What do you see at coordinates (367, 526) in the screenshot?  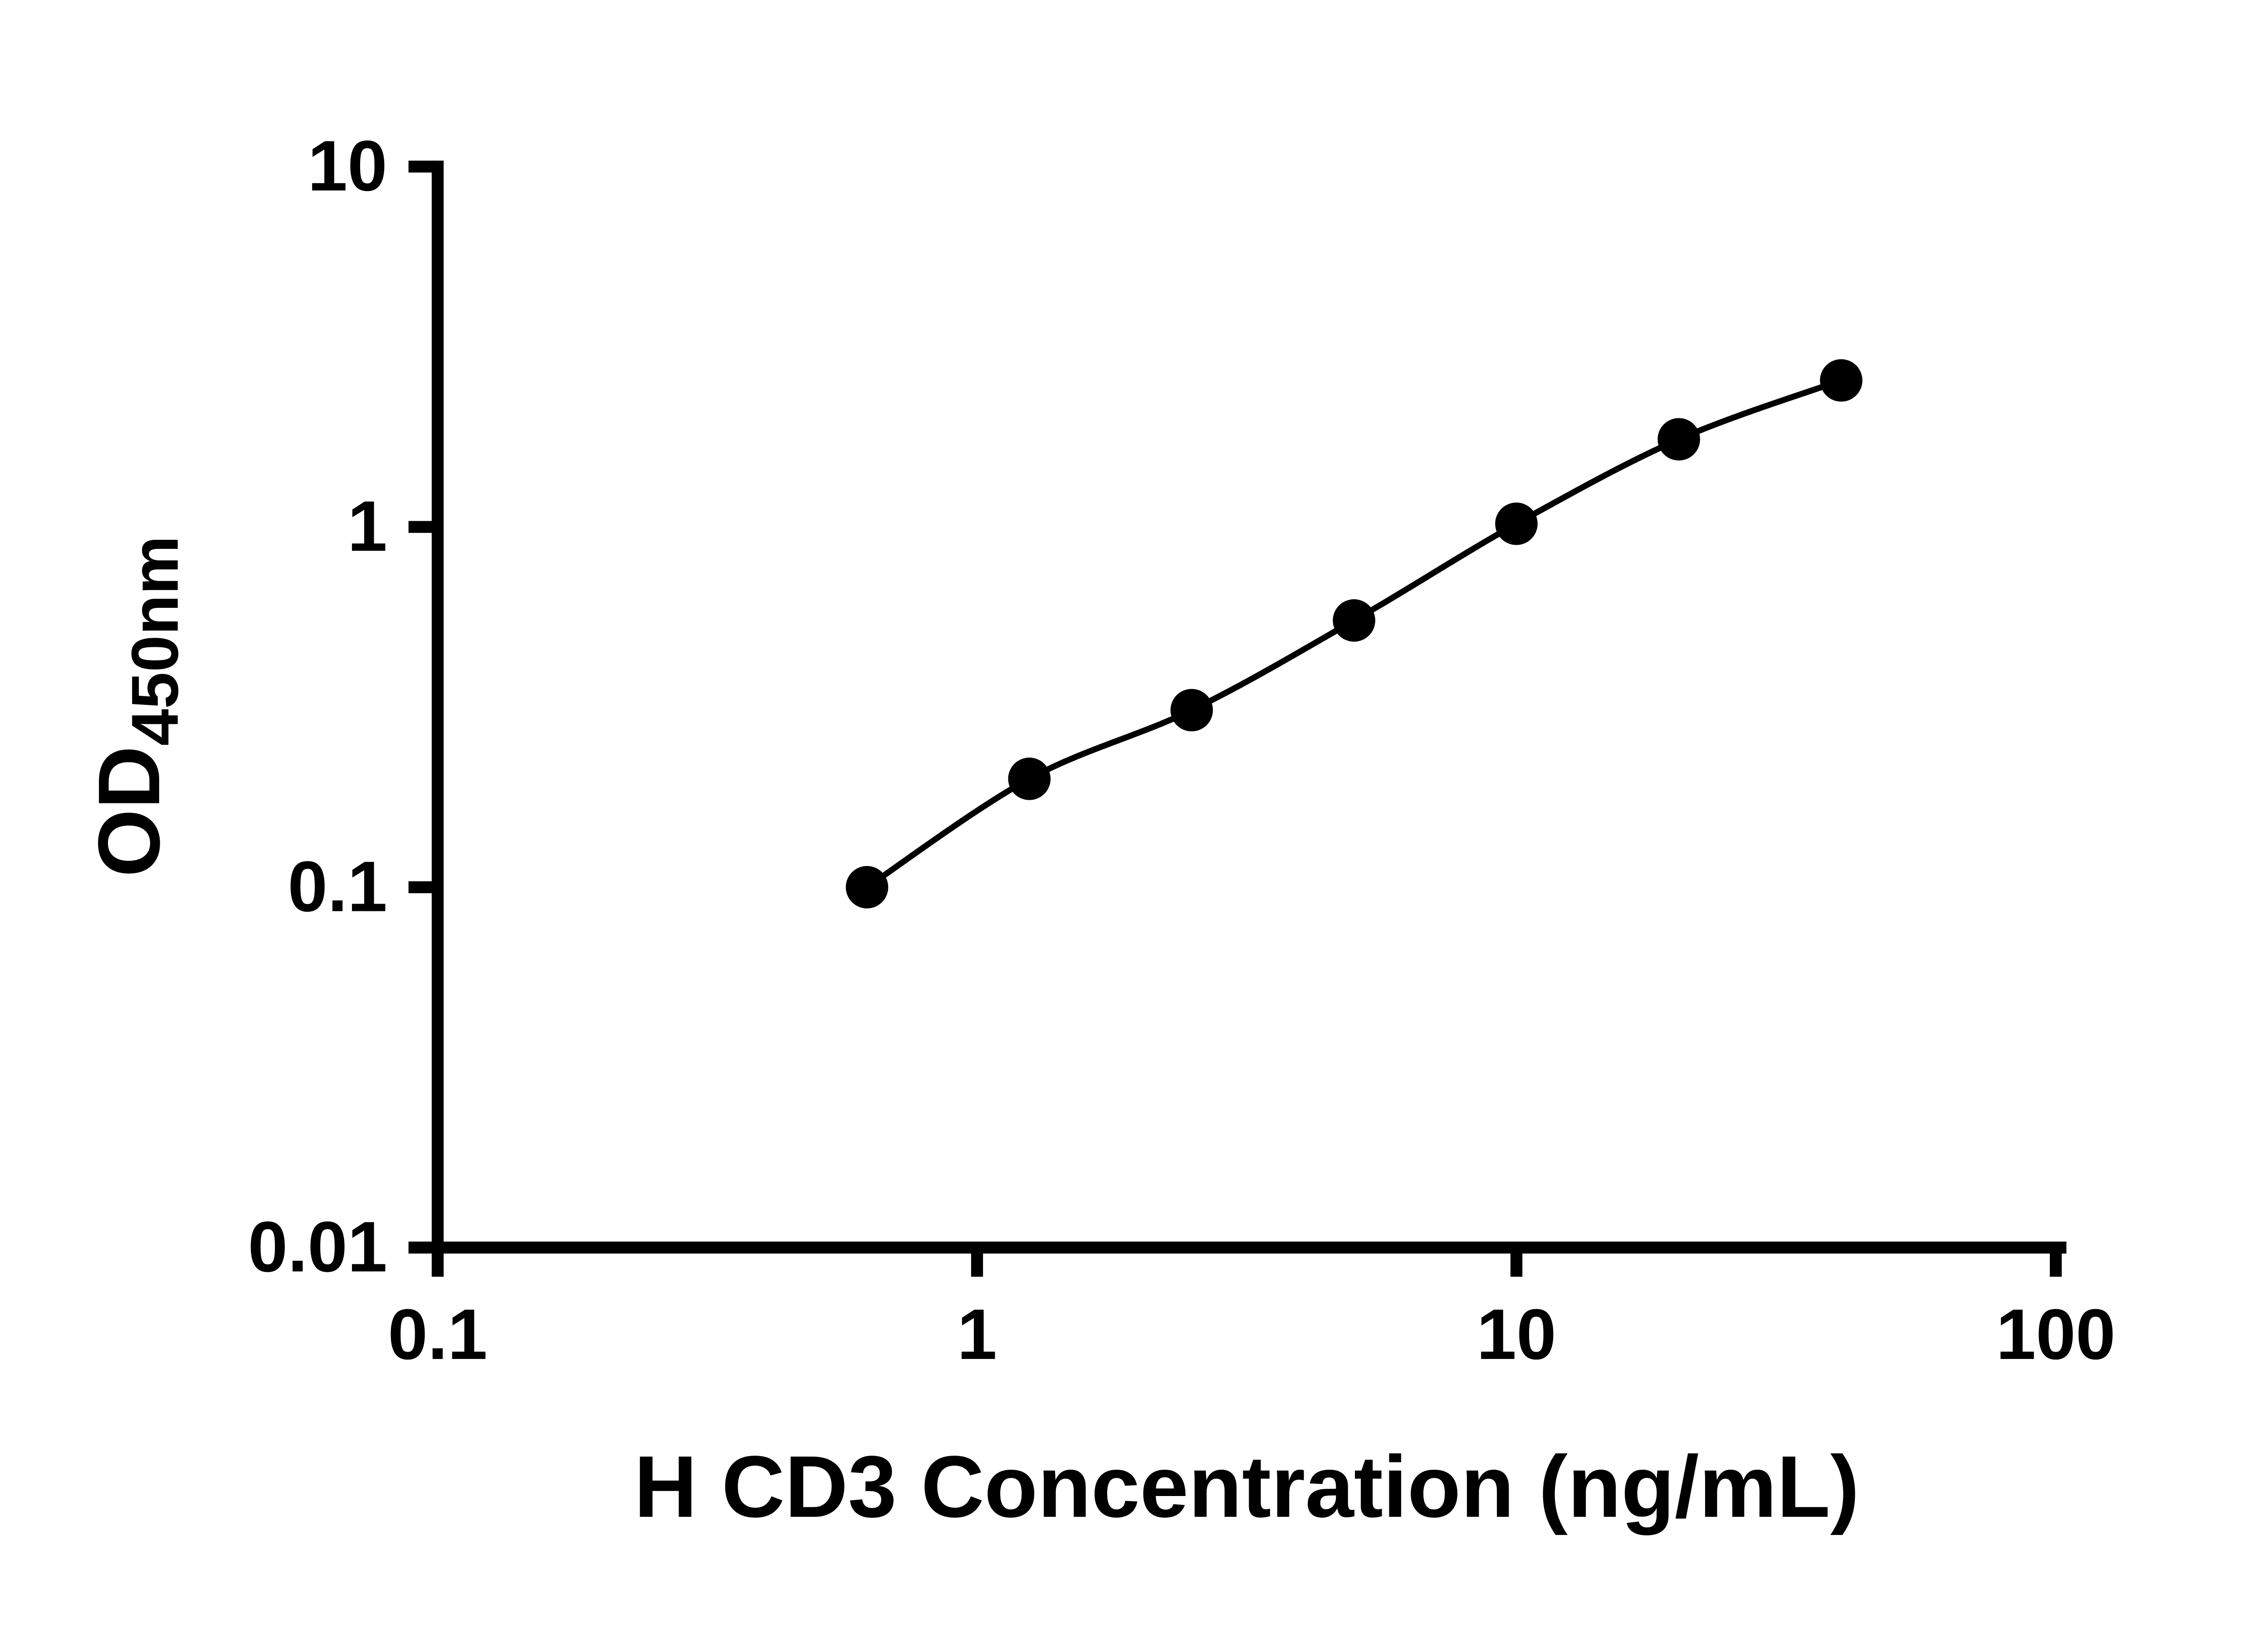 I see `y-tick-label: 1` at bounding box center [367, 526].